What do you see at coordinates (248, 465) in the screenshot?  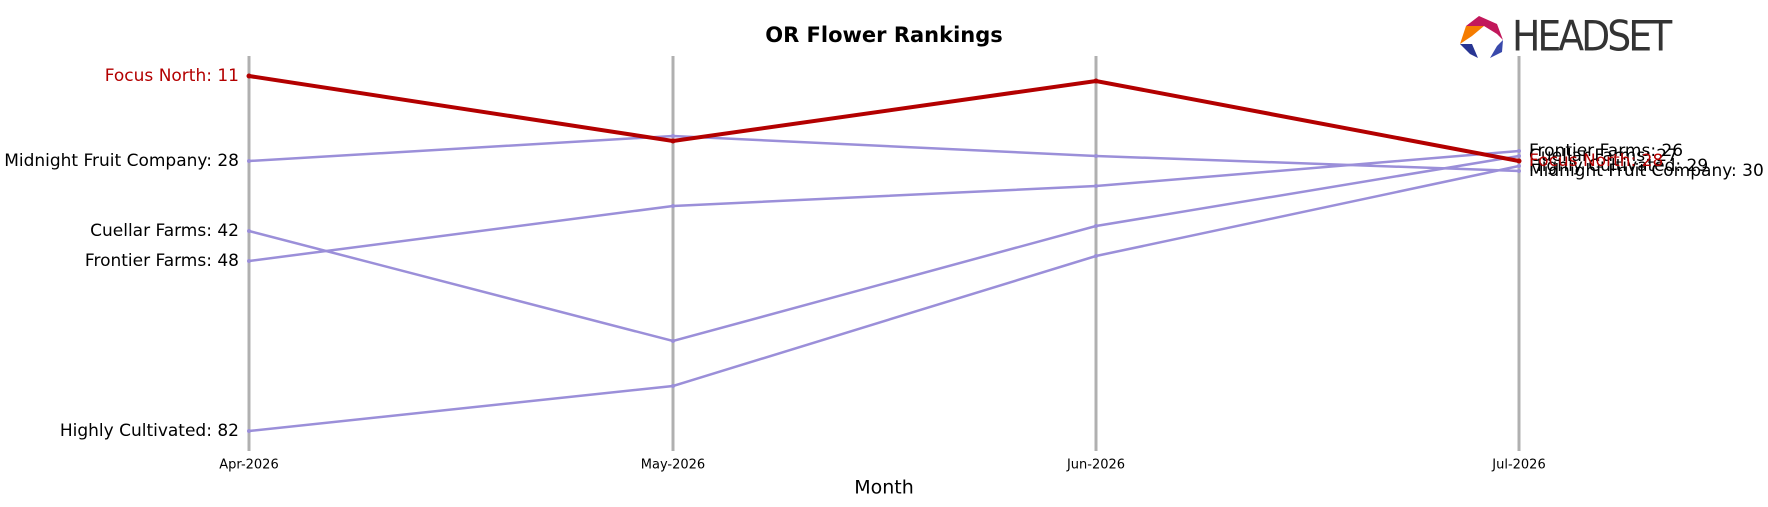 I see `x-tick-label: Apr-2026` at bounding box center [248, 465].